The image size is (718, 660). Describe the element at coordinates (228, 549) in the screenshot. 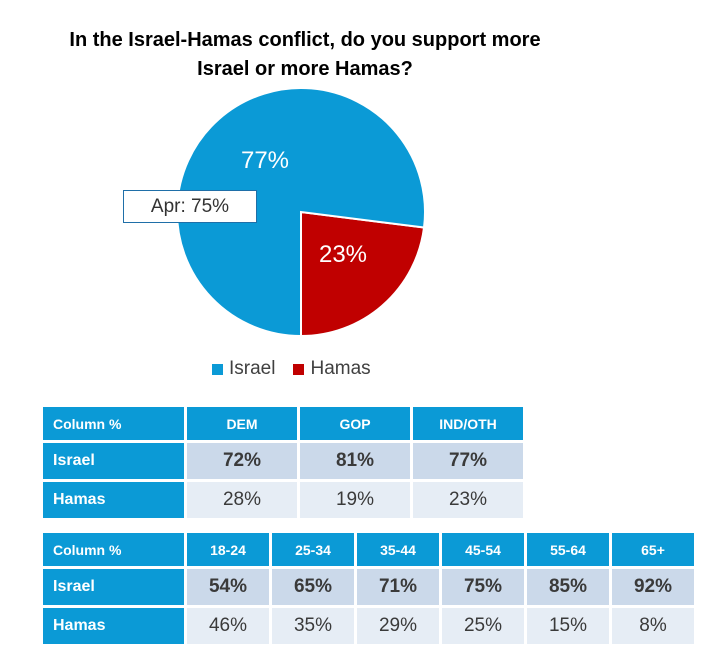

I see `age-header-18-24: 18-24` at that location.